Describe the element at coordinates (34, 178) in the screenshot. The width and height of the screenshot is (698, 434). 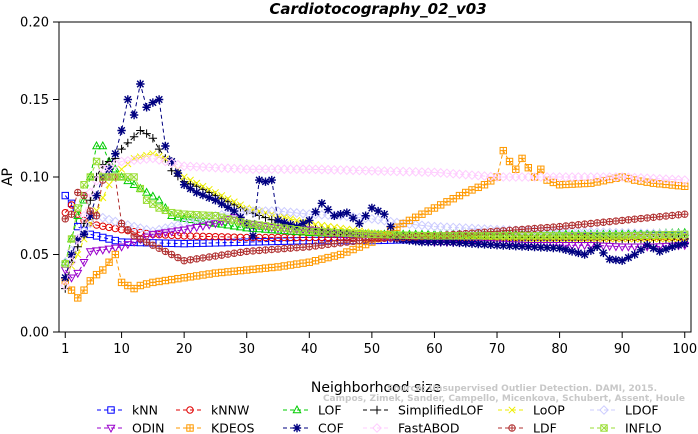
I see `y-tick-label: 0.10` at that location.